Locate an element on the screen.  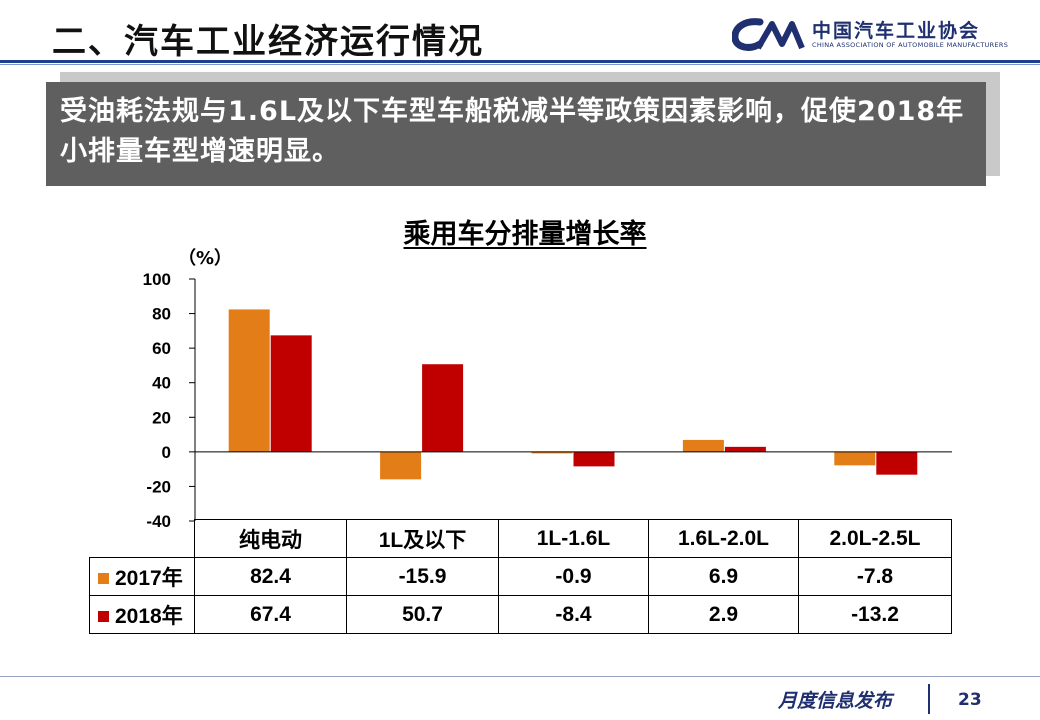
chart-title: 乘用车分排量增长率 is located at coordinates (525, 234).